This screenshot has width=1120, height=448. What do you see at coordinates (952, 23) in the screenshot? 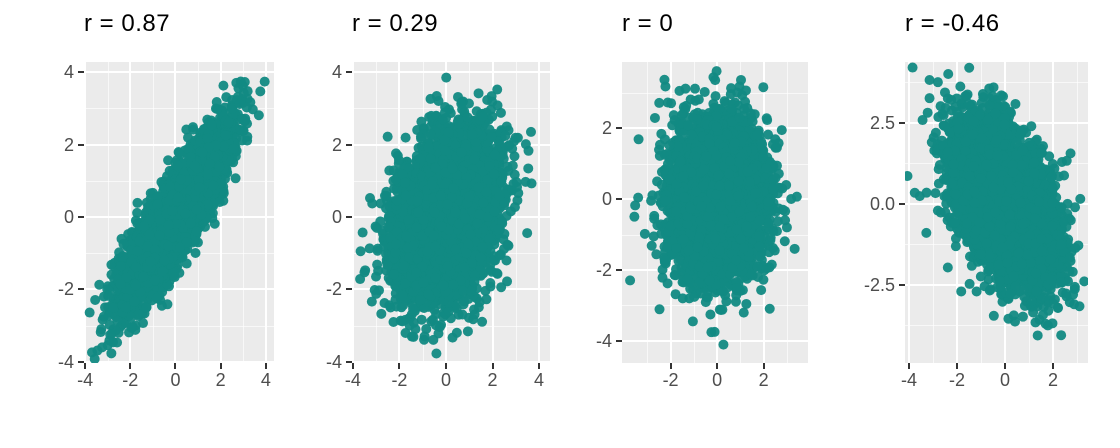
I see `facet-title: r = -0.46` at bounding box center [952, 23].